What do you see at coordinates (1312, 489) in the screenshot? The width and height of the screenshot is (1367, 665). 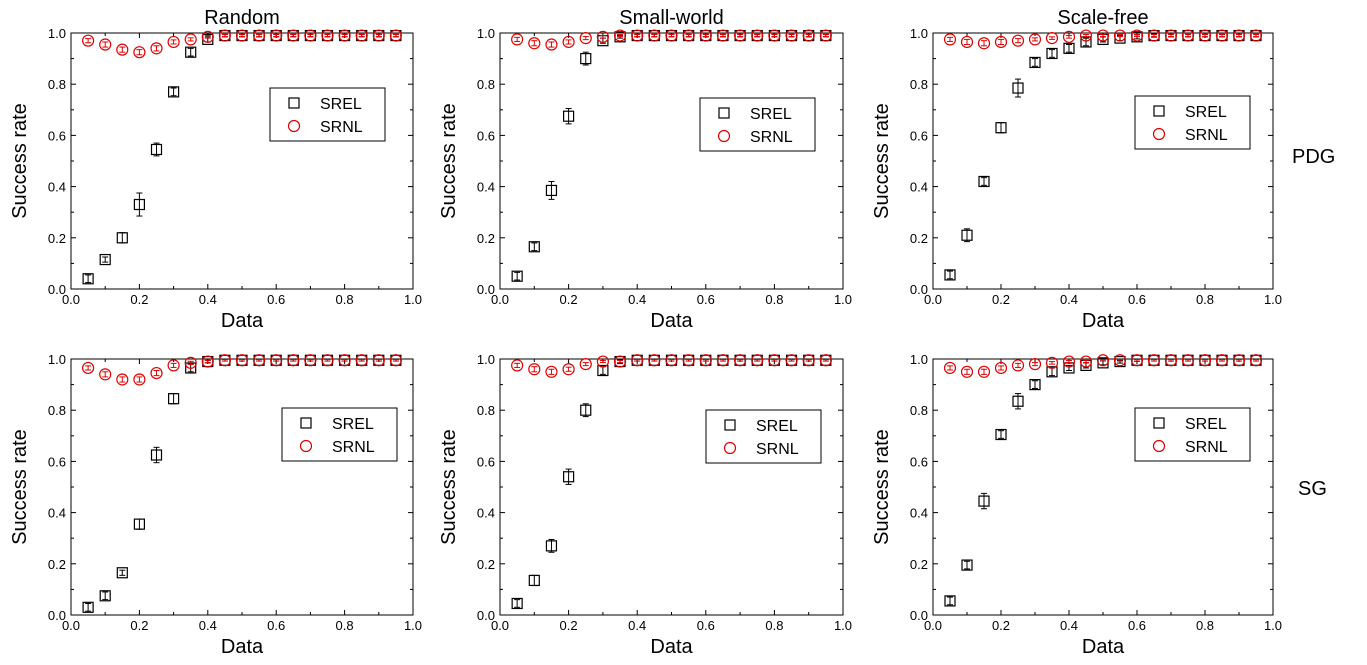 I see `row-label-sg: SG` at bounding box center [1312, 489].